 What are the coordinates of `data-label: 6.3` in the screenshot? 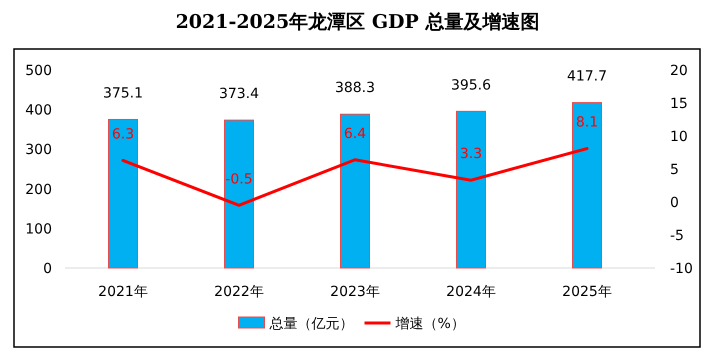 It's located at (123, 134).